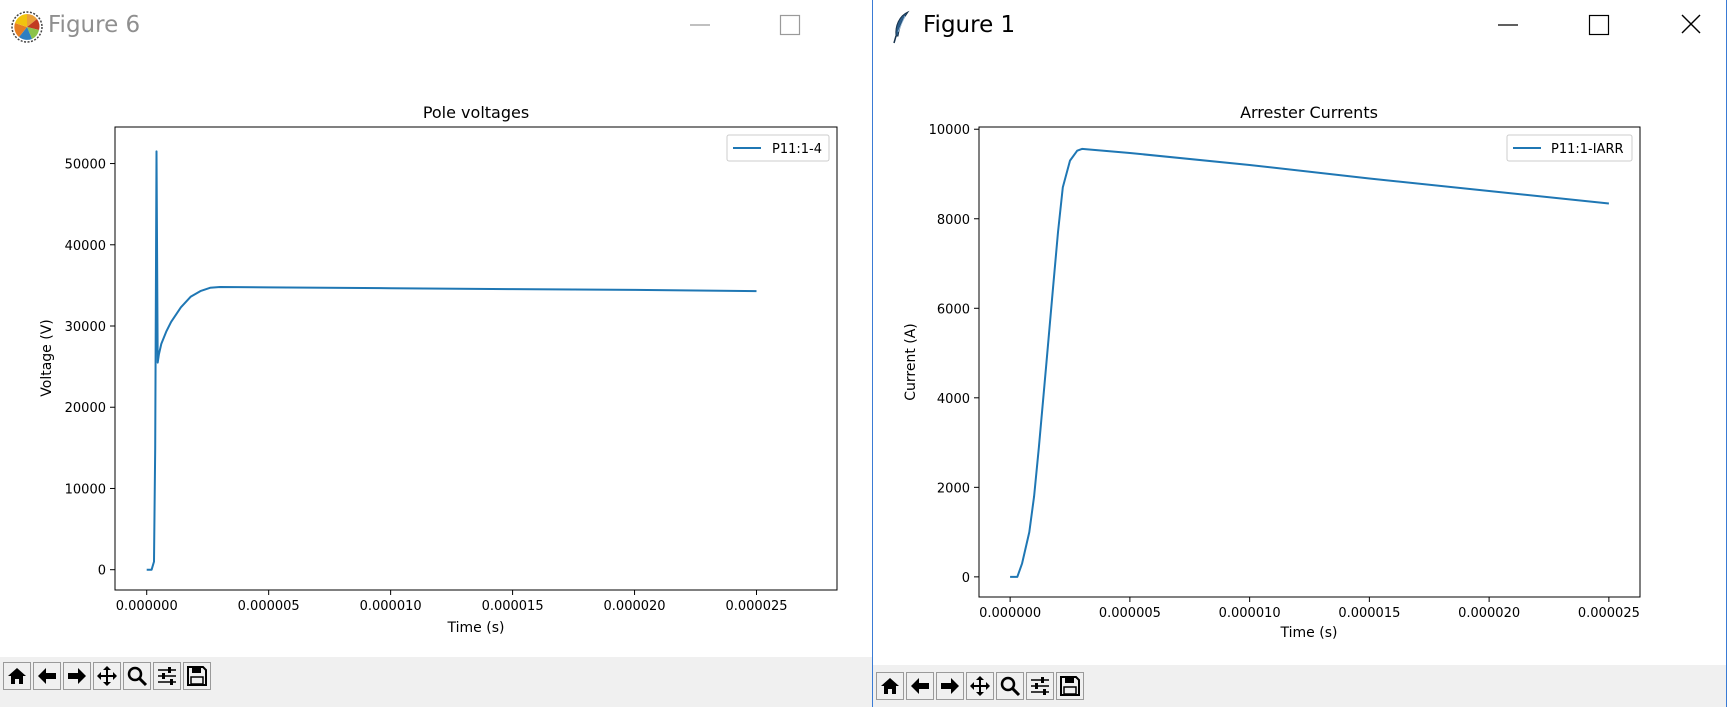  Describe the element at coordinates (953, 488) in the screenshot. I see `y-tick-label: 2000` at that location.